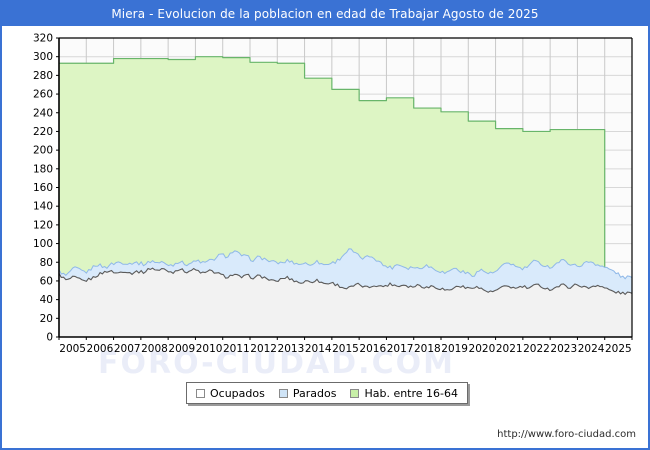 The width and height of the screenshot is (650, 450). What do you see at coordinates (618, 349) in the screenshot?
I see `svg-text: 2025` at bounding box center [618, 349].